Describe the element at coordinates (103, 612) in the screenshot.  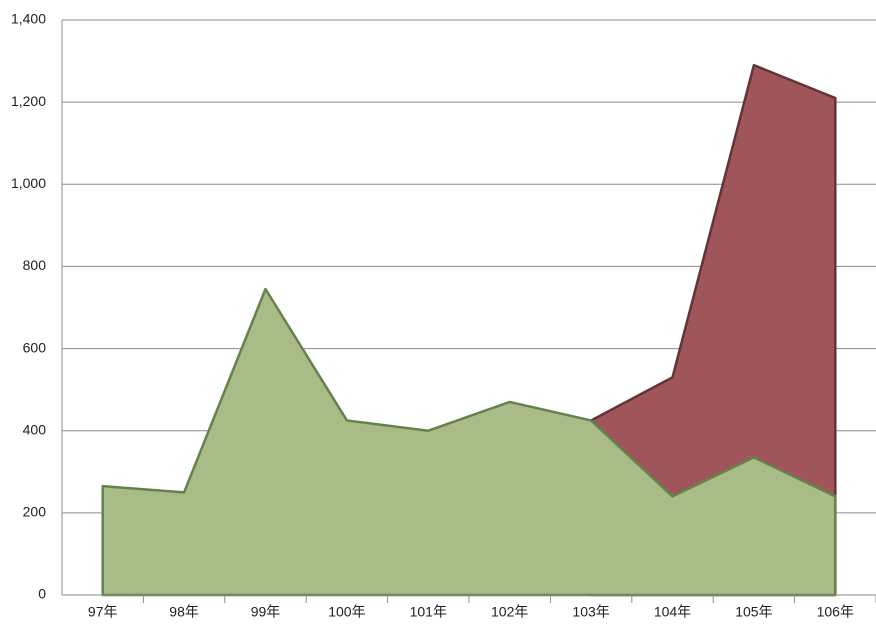
I see `x-tick-label: 97年` at that location.